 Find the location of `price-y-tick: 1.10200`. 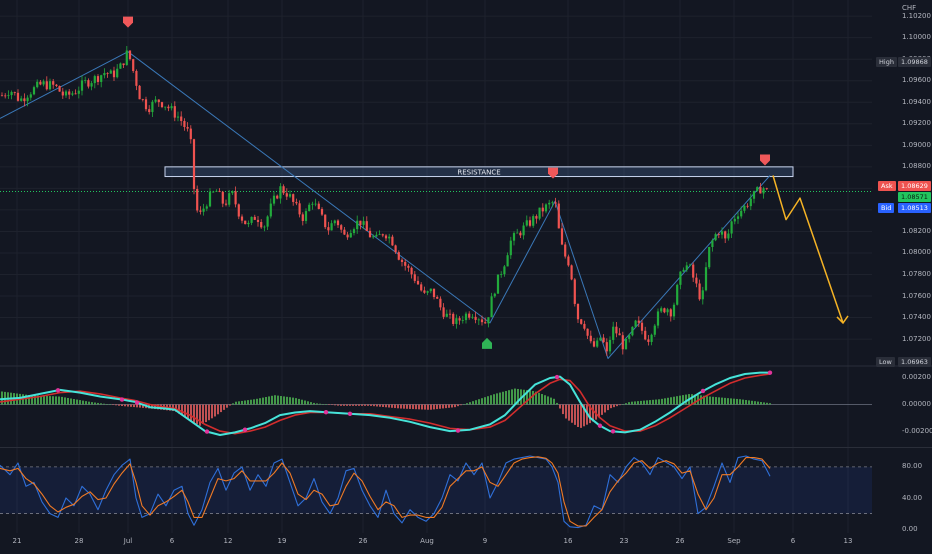

price-y-tick: 1.10200 is located at coordinates (916, 15).